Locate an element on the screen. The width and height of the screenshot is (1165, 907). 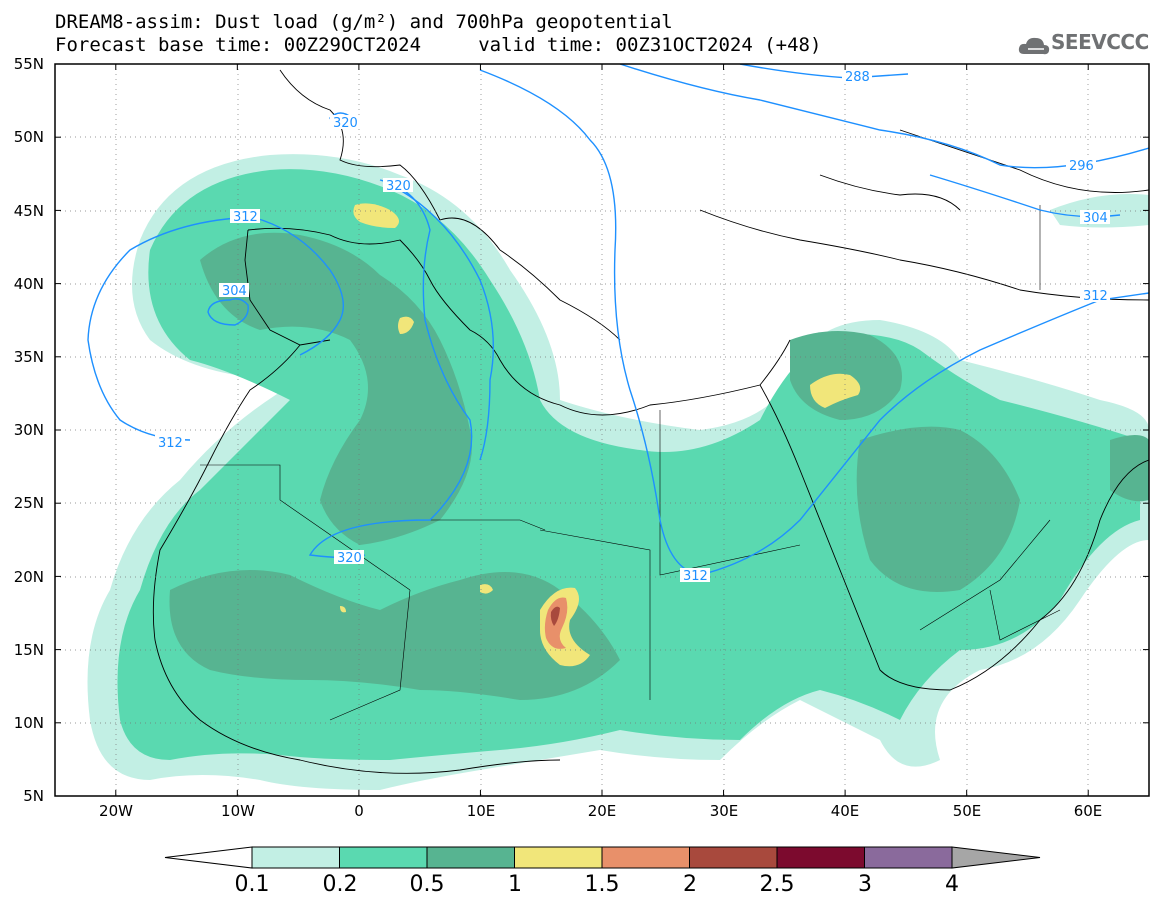
lat-label-30n: 30N is located at coordinates (28, 430).